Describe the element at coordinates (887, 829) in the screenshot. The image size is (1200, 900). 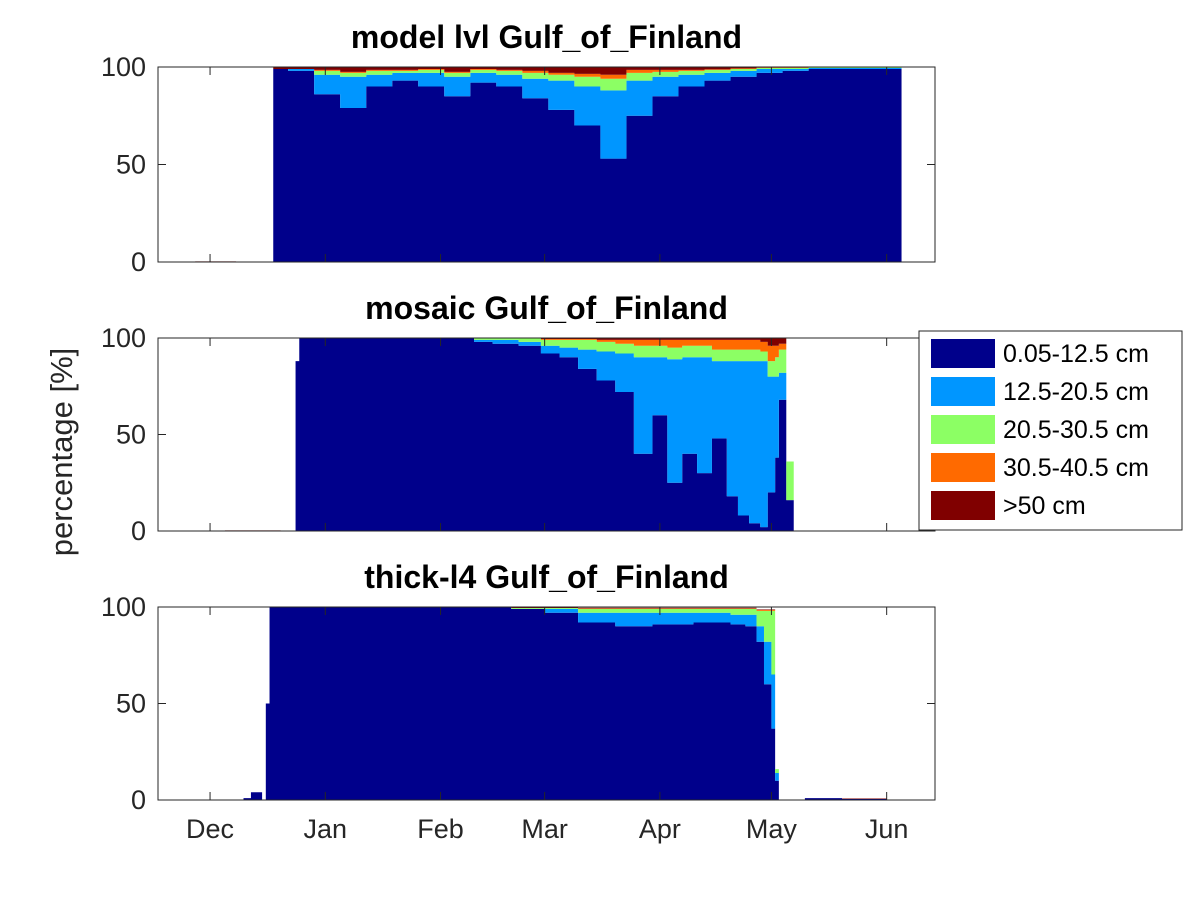
I see `x-tick-label: Jun` at that location.